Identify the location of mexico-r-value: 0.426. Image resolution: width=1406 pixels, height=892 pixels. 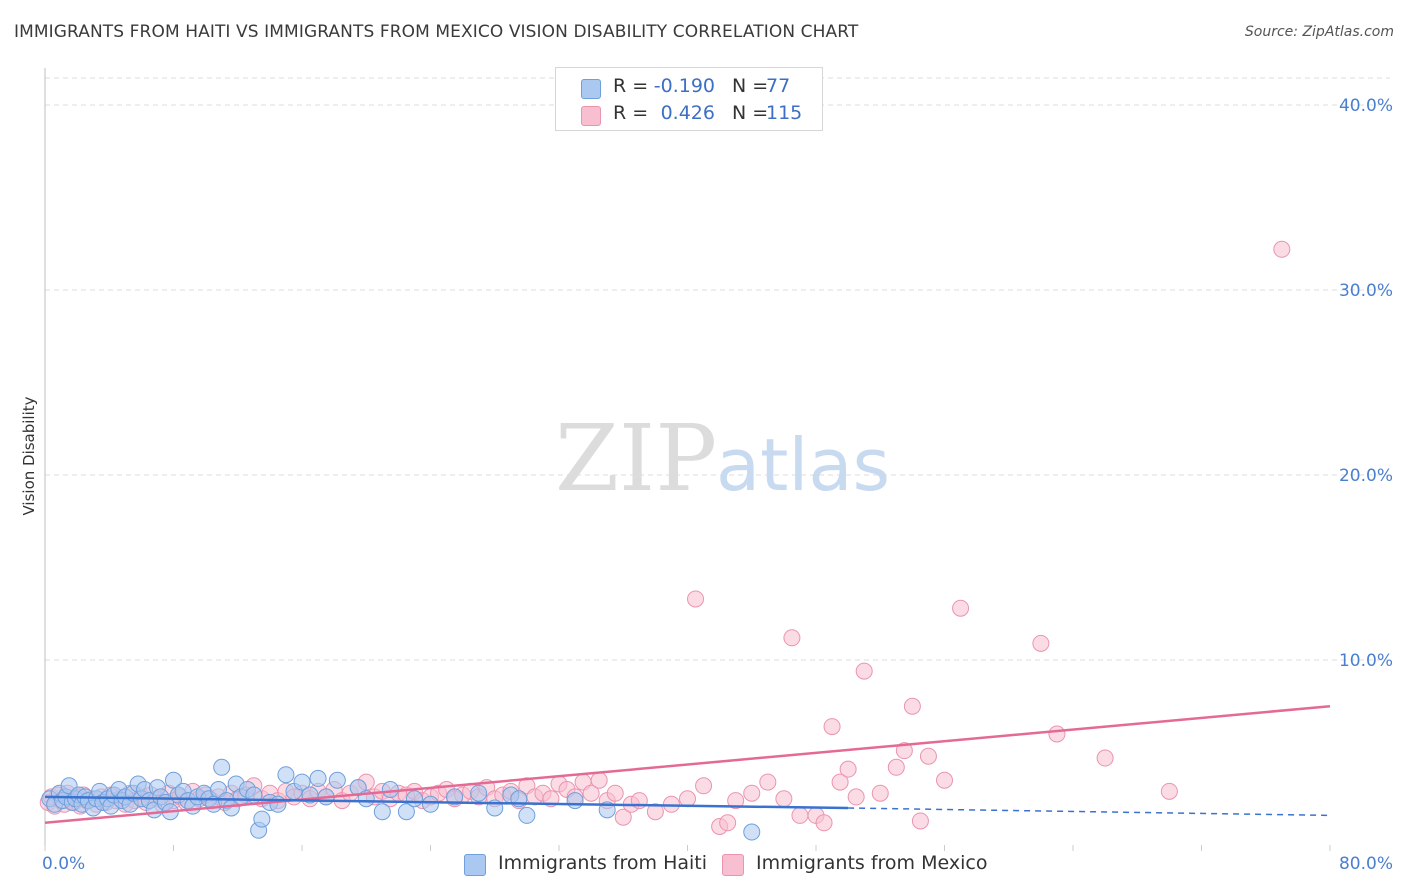
(687, 113).